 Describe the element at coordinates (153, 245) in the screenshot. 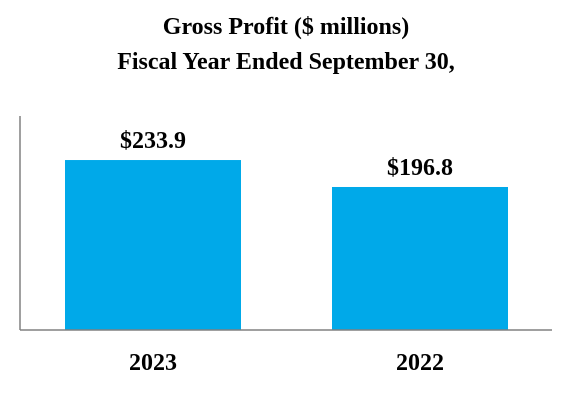

I see `bar-2023` at that location.